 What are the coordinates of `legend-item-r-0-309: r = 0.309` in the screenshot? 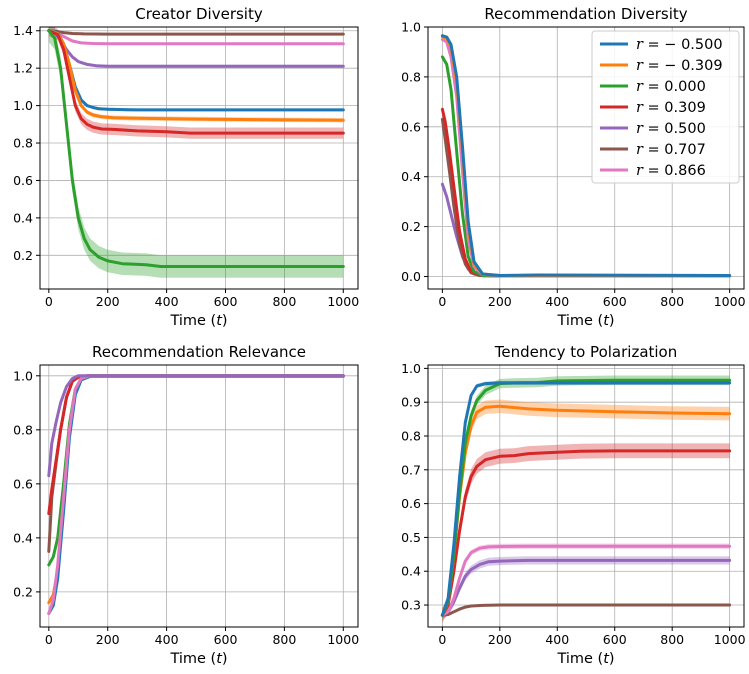 It's located at (653, 108).